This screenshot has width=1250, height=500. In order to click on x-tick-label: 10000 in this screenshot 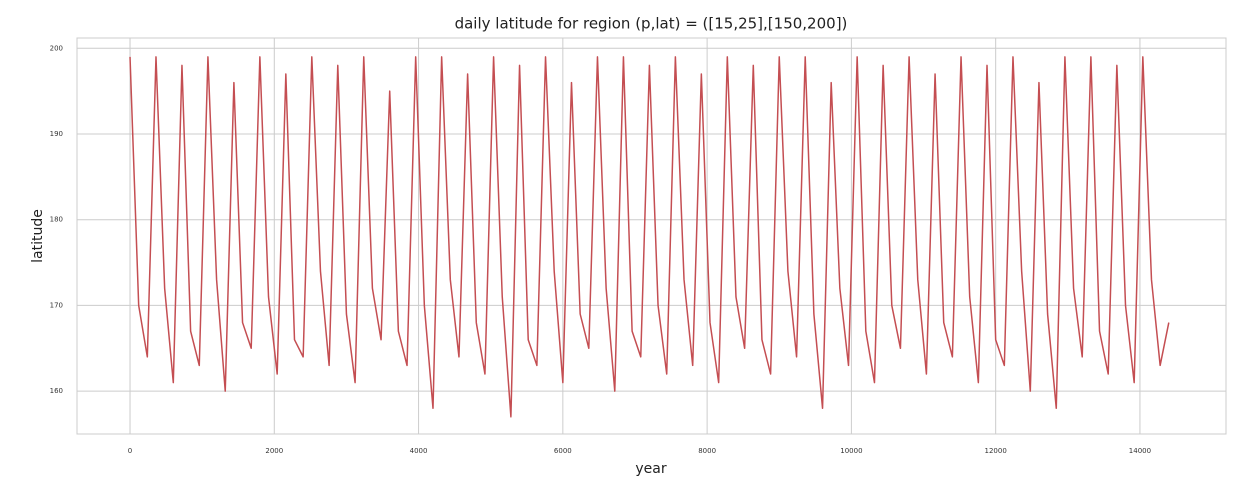, I will do `click(851, 451)`.